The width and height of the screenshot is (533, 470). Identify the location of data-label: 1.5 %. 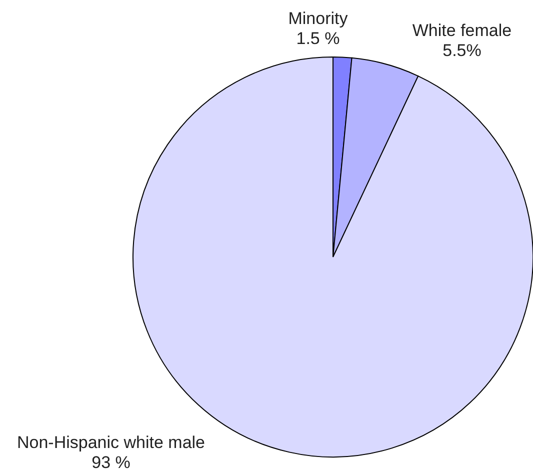
(318, 38).